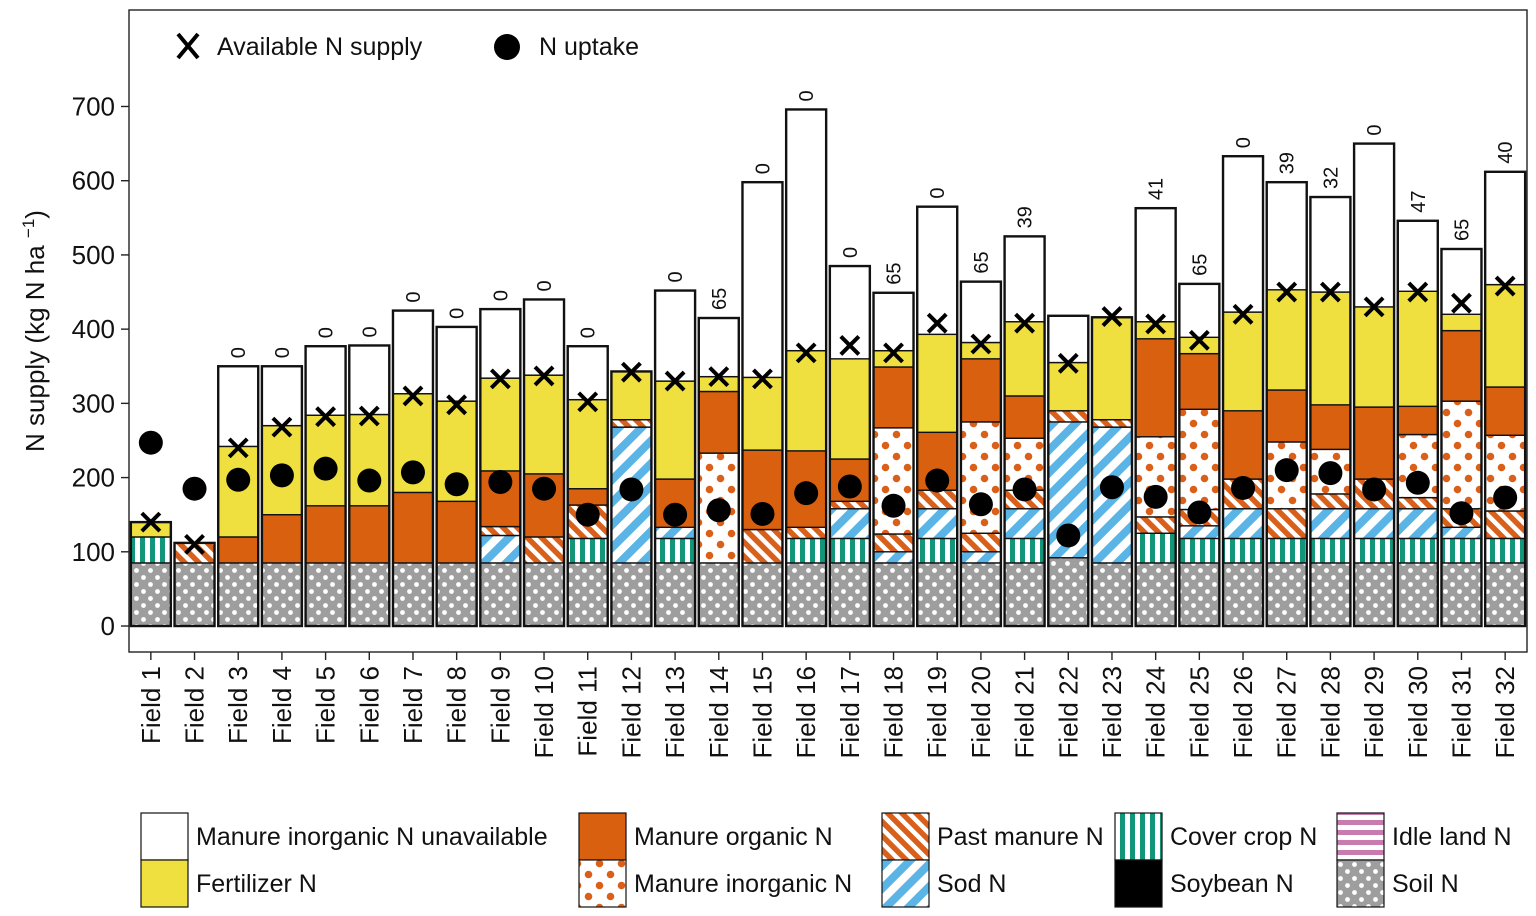 The image size is (1536, 916). I want to click on x-tick-label: Field 5, so click(326, 705).